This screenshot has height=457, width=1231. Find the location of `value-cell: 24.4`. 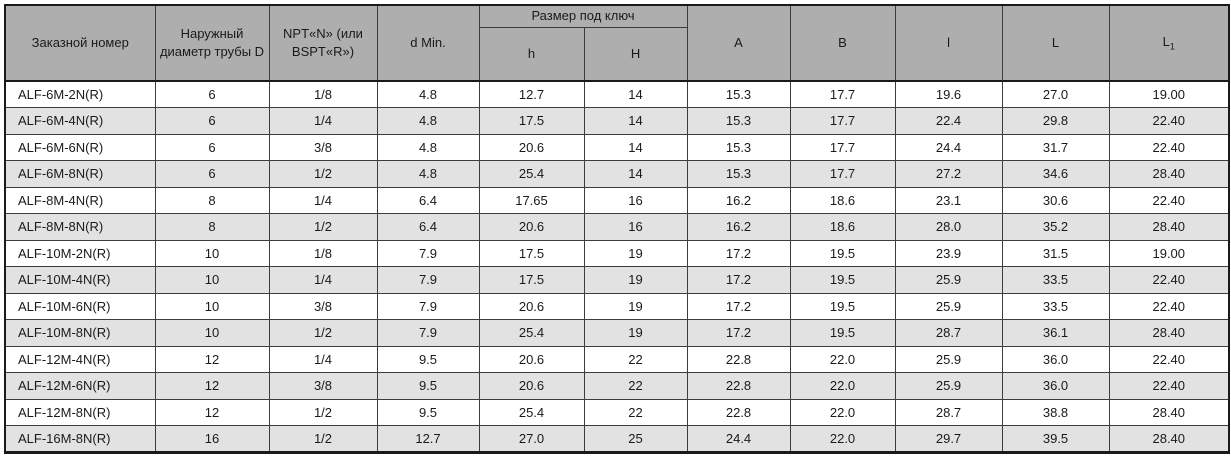

value-cell: 24.4 is located at coordinates (948, 147).